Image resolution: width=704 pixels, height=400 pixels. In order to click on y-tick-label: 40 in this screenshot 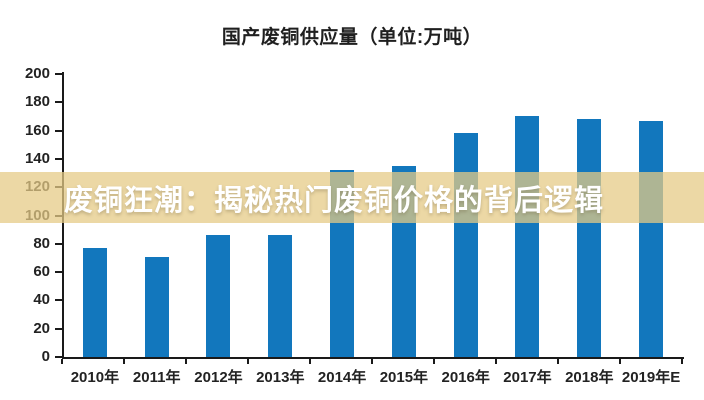, I will do `click(41, 300)`.